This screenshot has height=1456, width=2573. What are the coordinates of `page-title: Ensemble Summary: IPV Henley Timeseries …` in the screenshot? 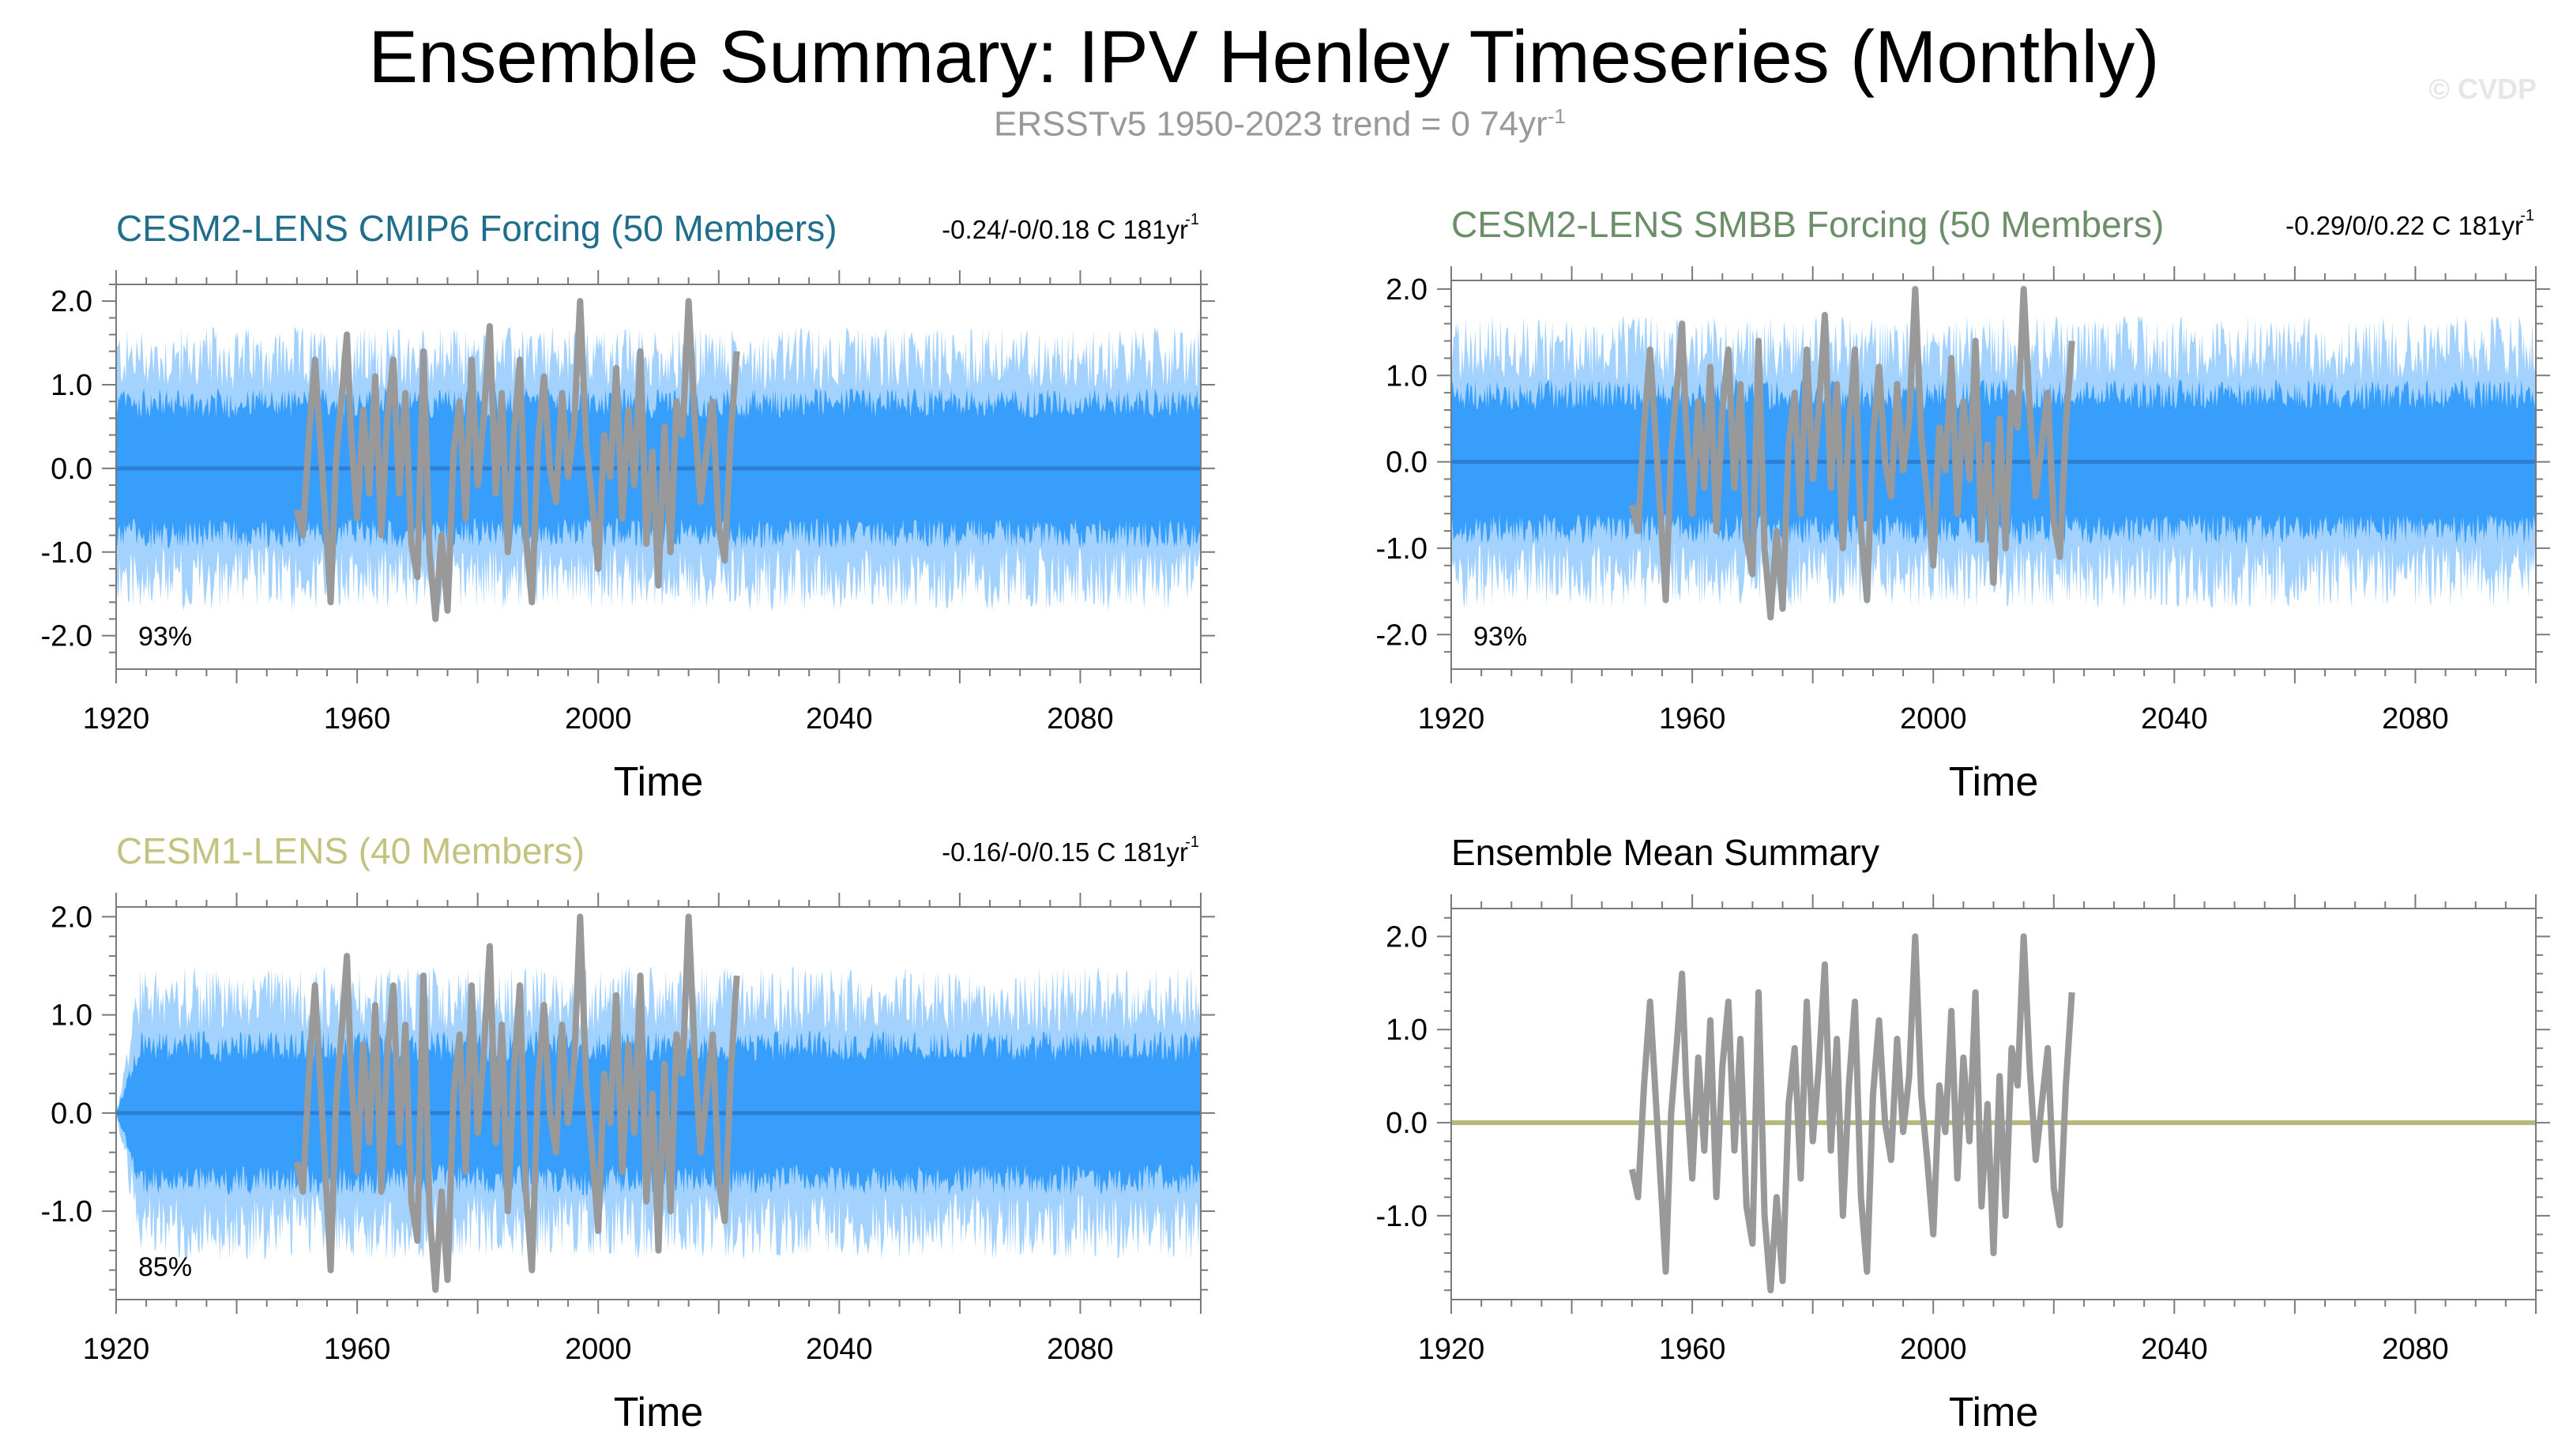 It's located at (1264, 56).